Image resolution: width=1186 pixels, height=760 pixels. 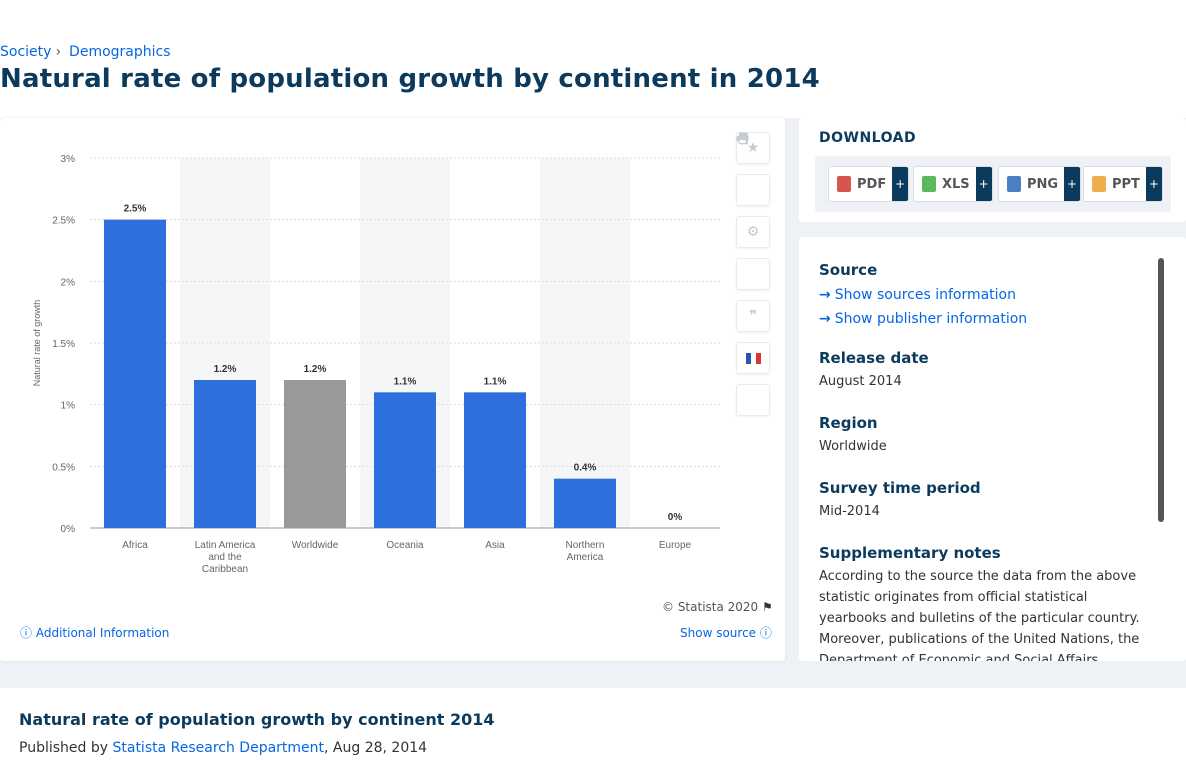 What do you see at coordinates (585, 551) in the screenshot?
I see `x-tick-label: Northern America` at bounding box center [585, 551].